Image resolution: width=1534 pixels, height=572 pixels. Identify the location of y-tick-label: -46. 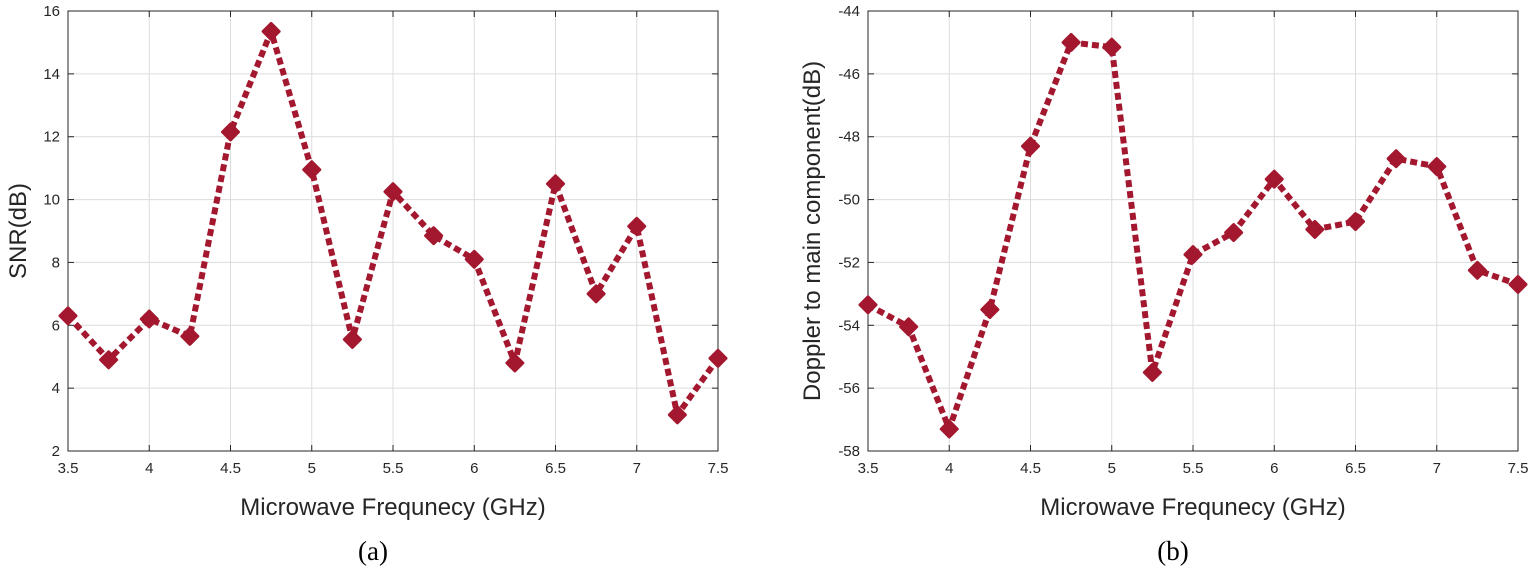
(849, 74).